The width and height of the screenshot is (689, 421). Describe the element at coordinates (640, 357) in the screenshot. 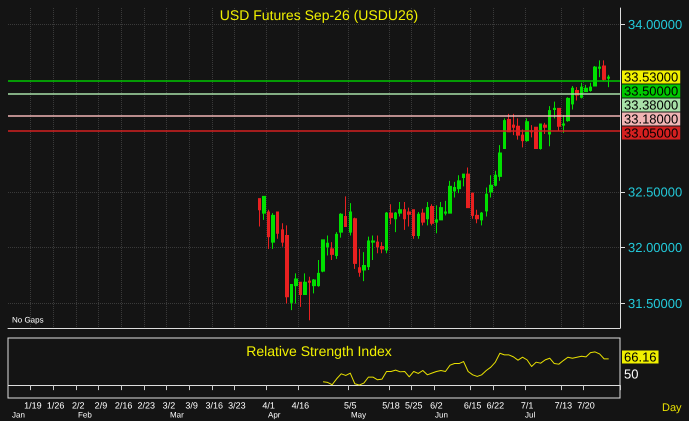

I see `text: 66.16` at that location.